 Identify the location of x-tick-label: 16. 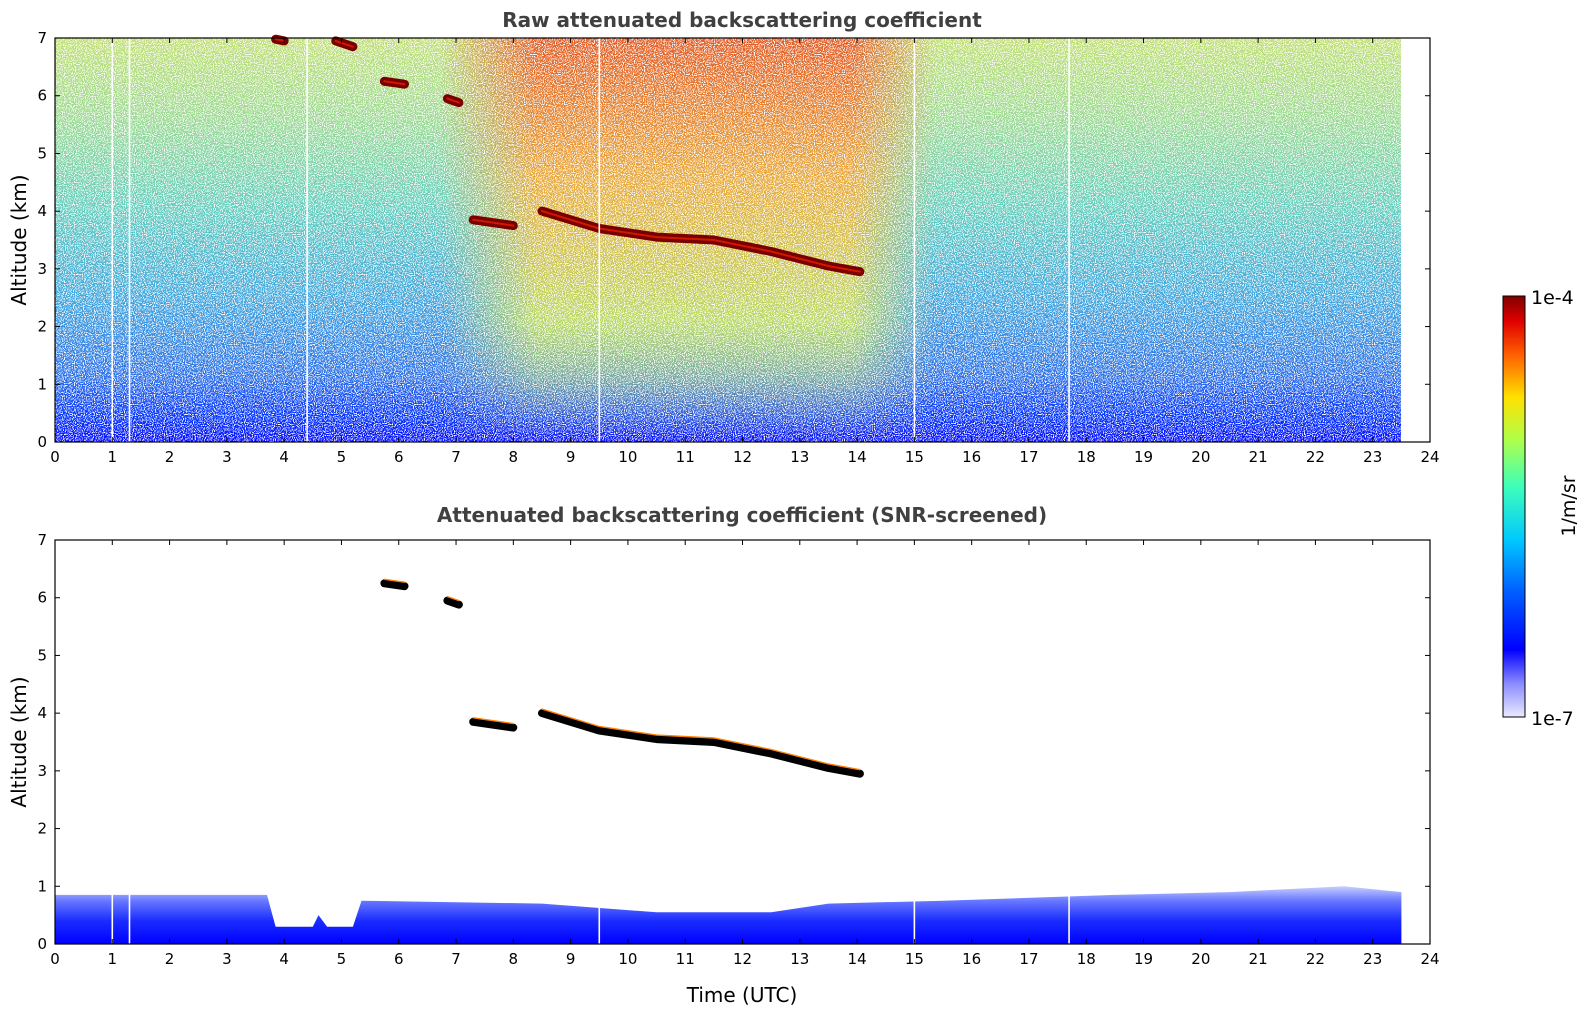
(971, 959).